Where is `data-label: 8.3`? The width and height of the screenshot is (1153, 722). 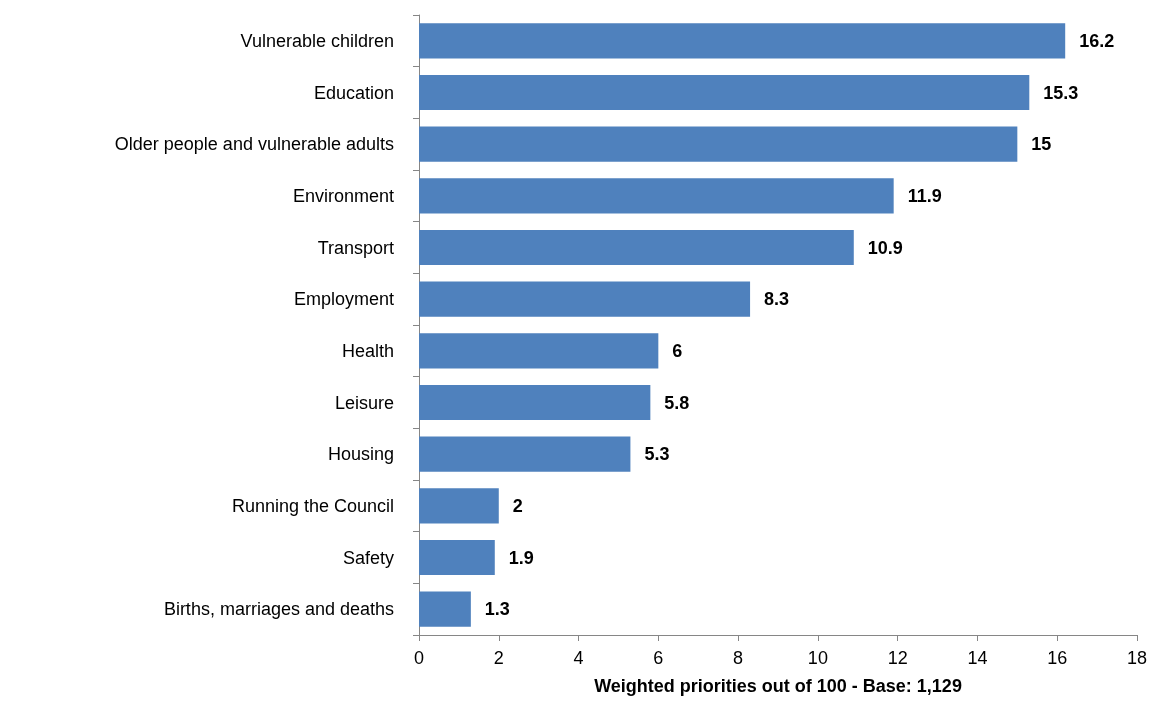 data-label: 8.3 is located at coordinates (777, 299).